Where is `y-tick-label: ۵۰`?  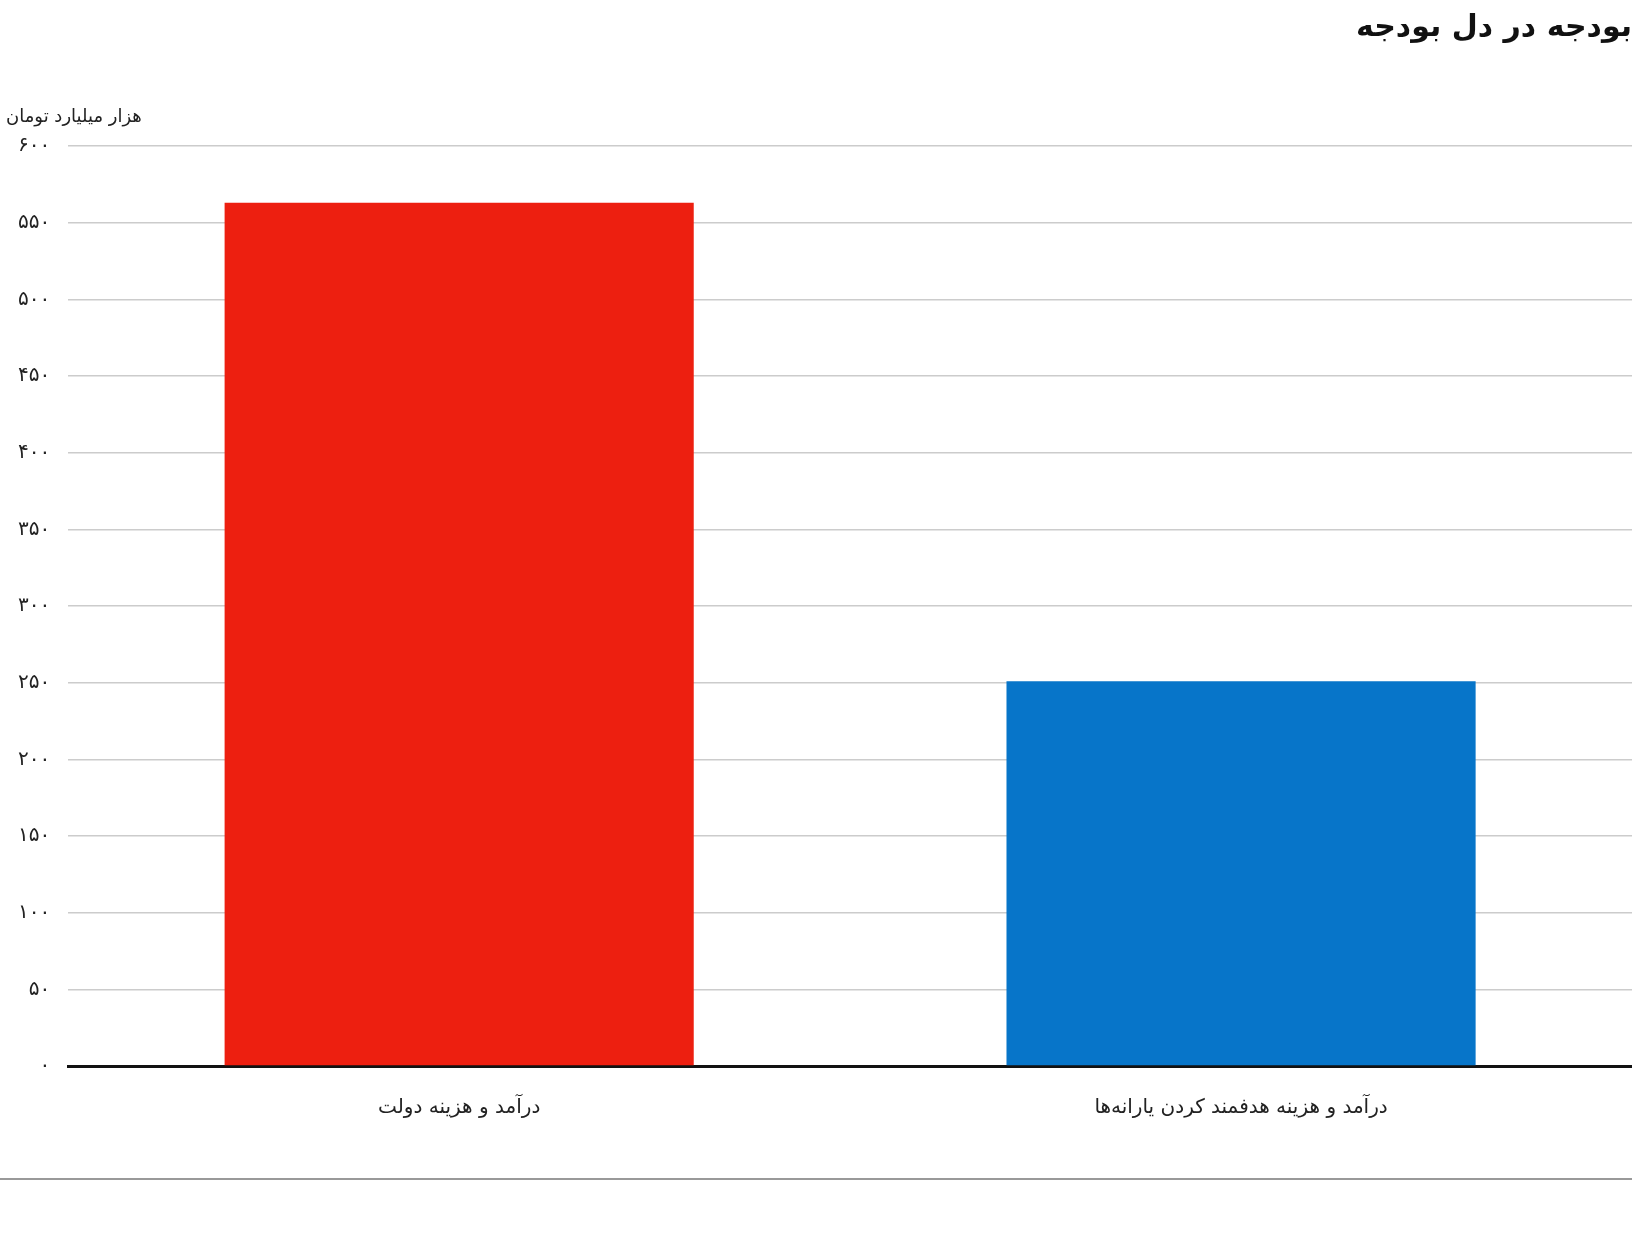
y-tick-label: ۵۰ is located at coordinates (39, 987).